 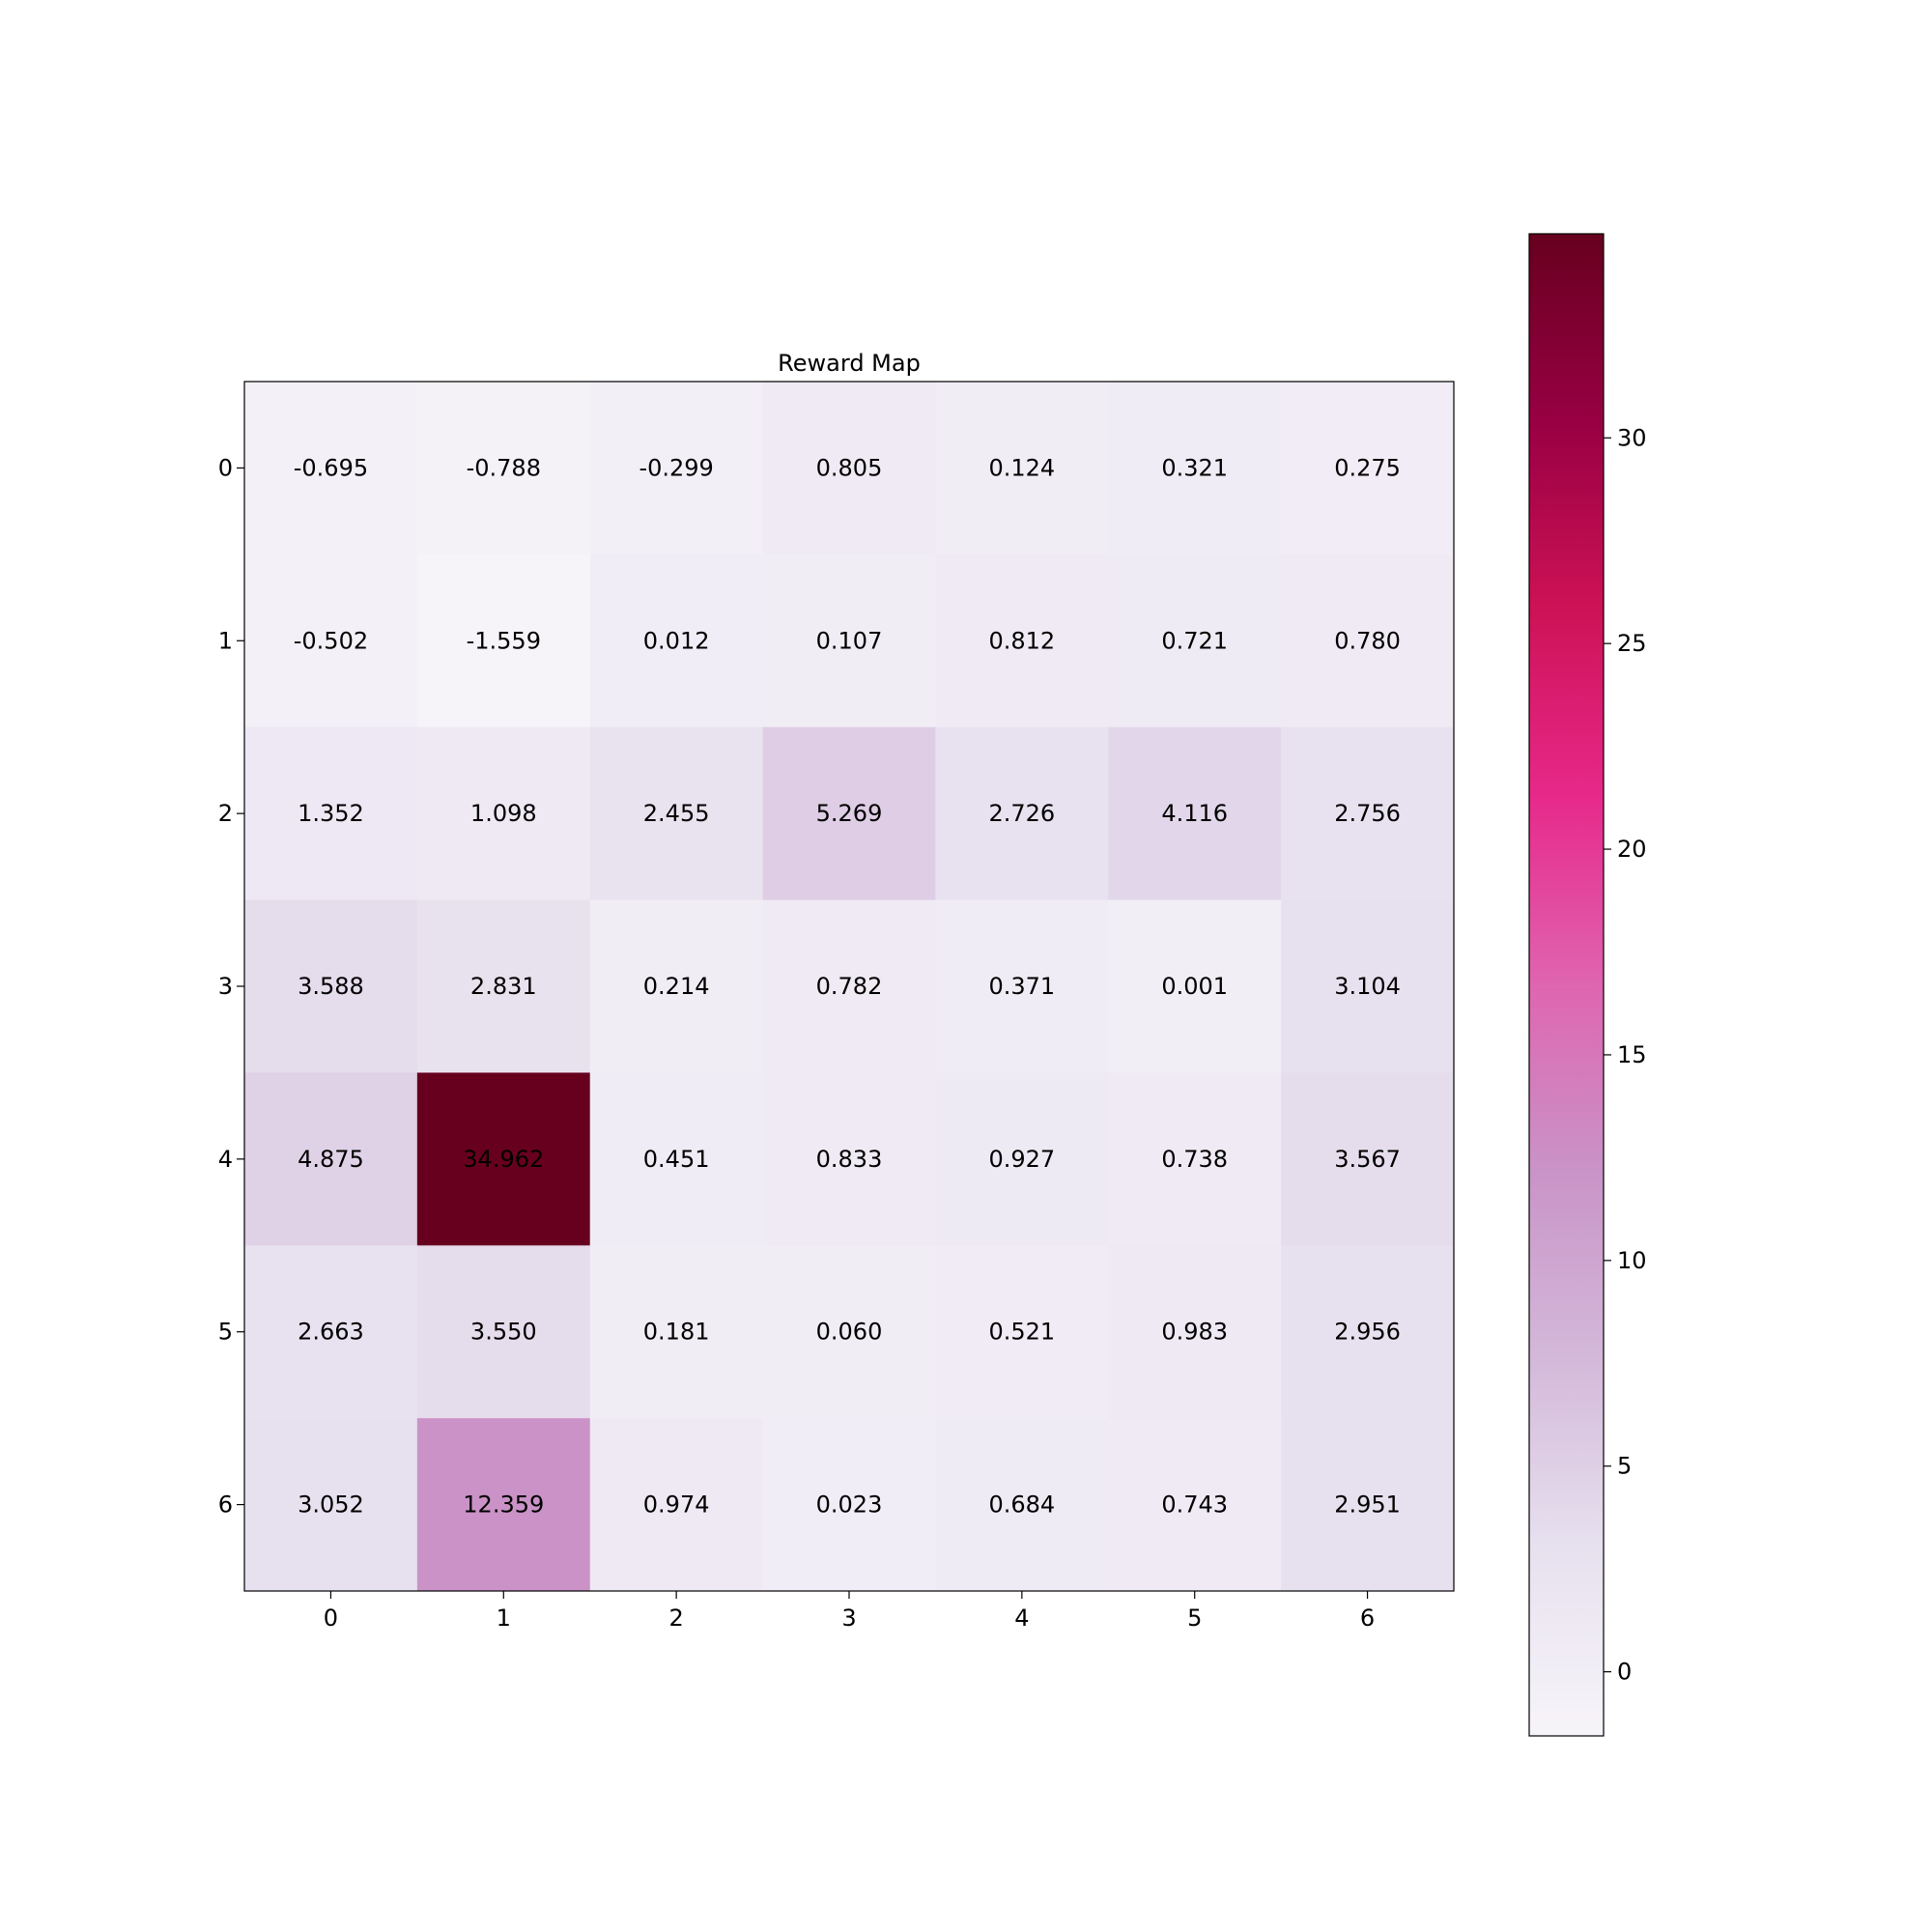 I want to click on cell-value-label: 0.780, so click(x=1367, y=640).